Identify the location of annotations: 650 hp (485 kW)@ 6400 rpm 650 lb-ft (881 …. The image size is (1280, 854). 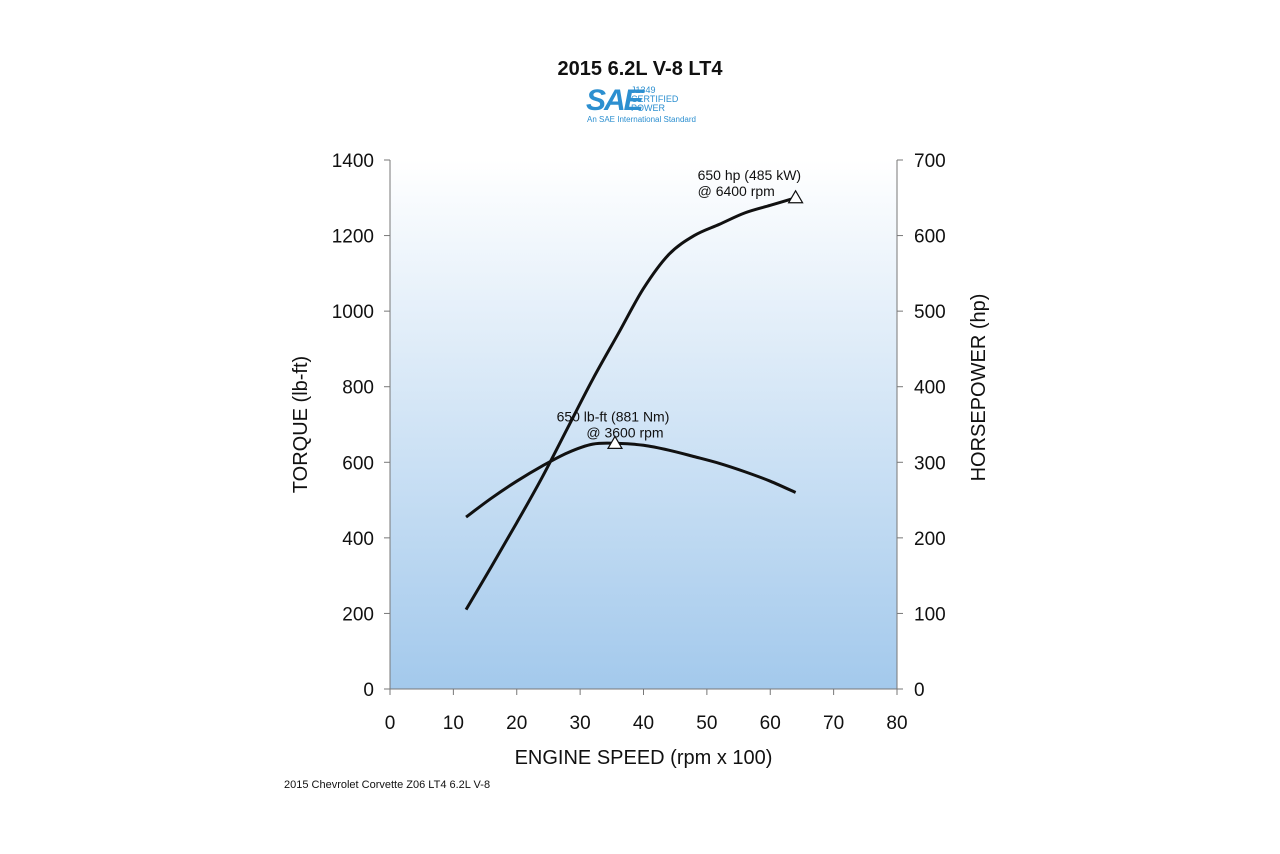
(680, 308).